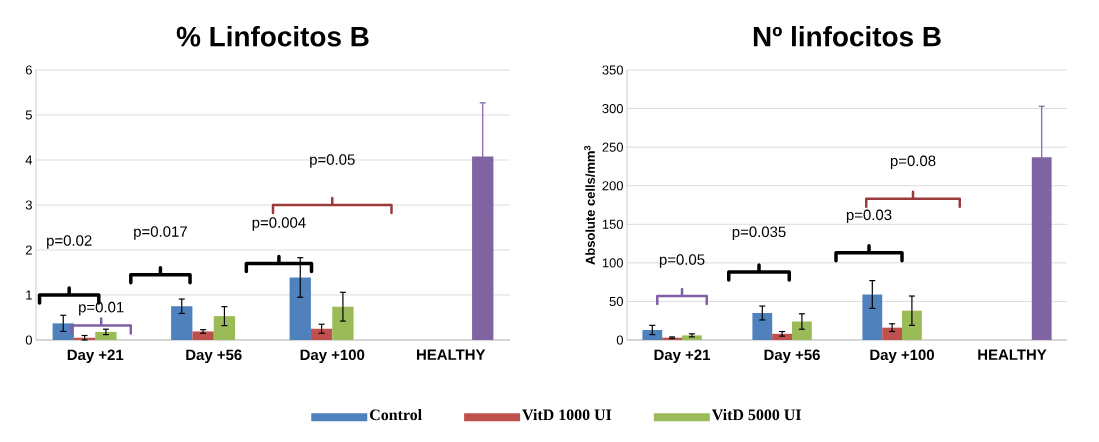  What do you see at coordinates (616, 301) in the screenshot?
I see `y-tick-label: 50` at bounding box center [616, 301].